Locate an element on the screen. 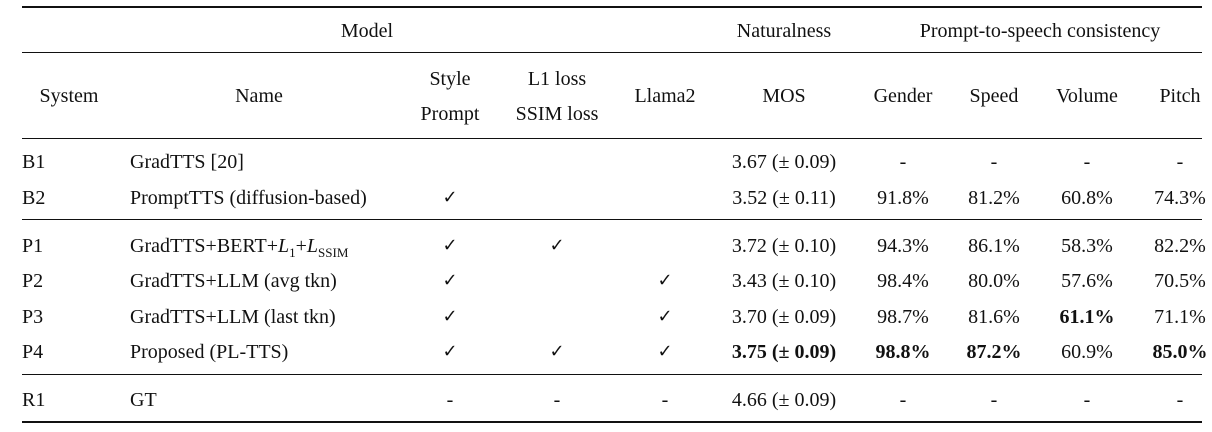  row-p2-system: P2 is located at coordinates (33, 281).